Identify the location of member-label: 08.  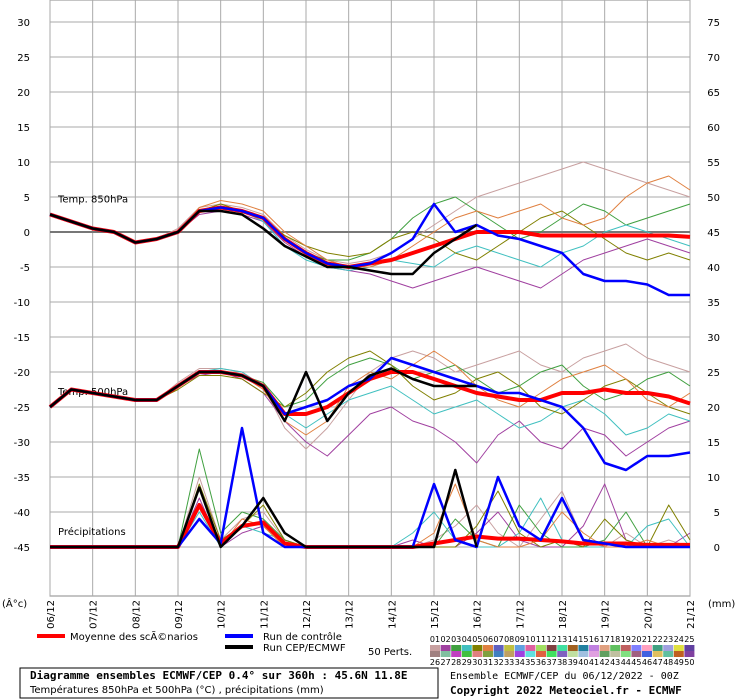
(509, 639).